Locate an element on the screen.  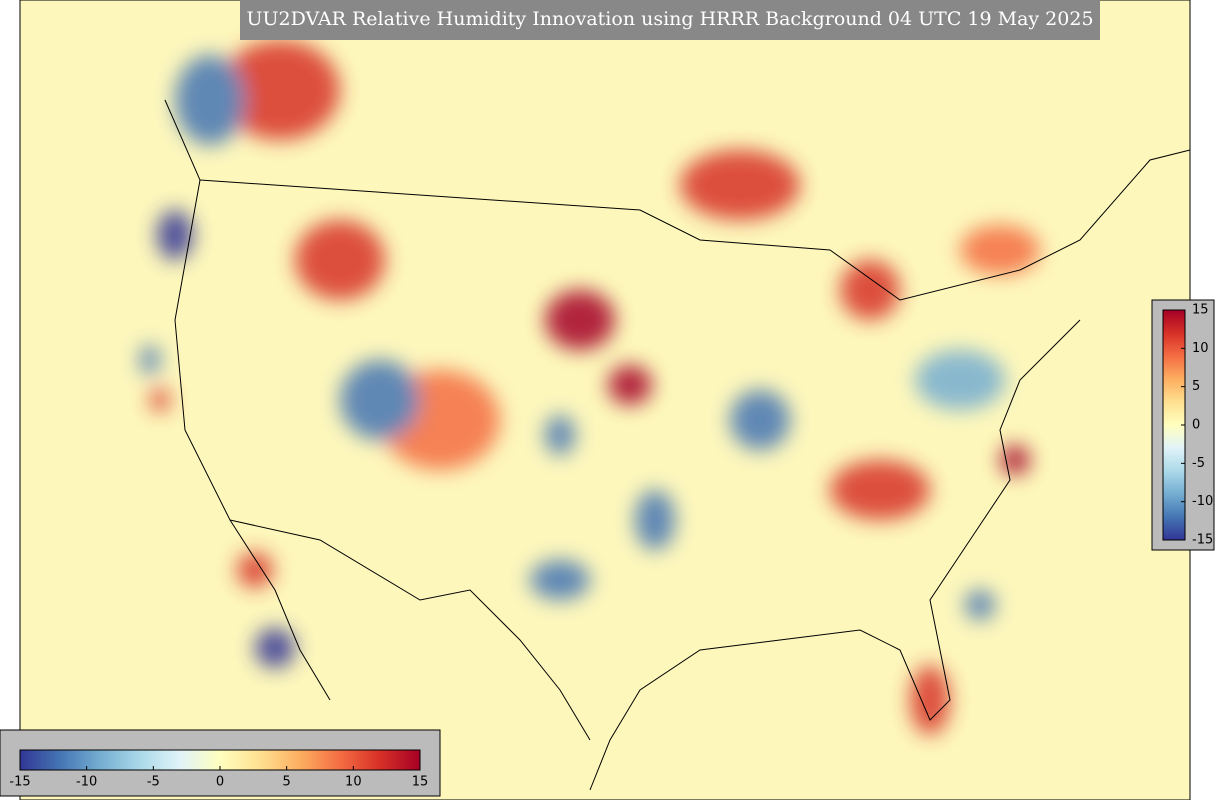
title-box is located at coordinates (670, 20).